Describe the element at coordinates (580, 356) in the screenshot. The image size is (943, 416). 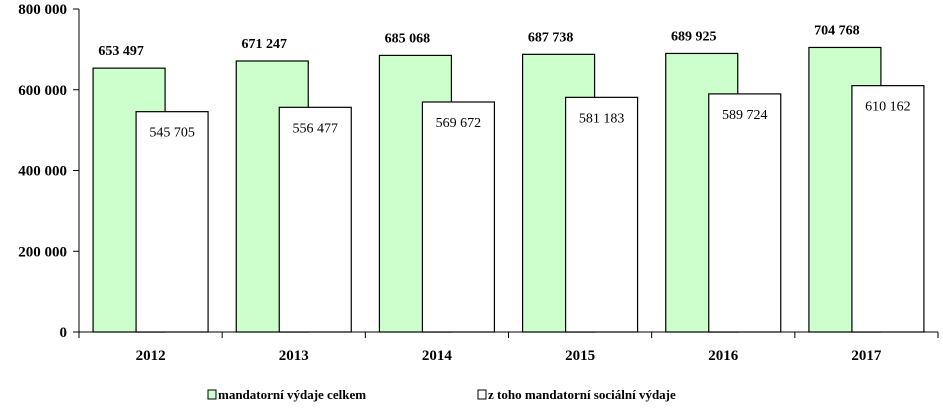
I see `xtick-label-2015: 2015` at that location.